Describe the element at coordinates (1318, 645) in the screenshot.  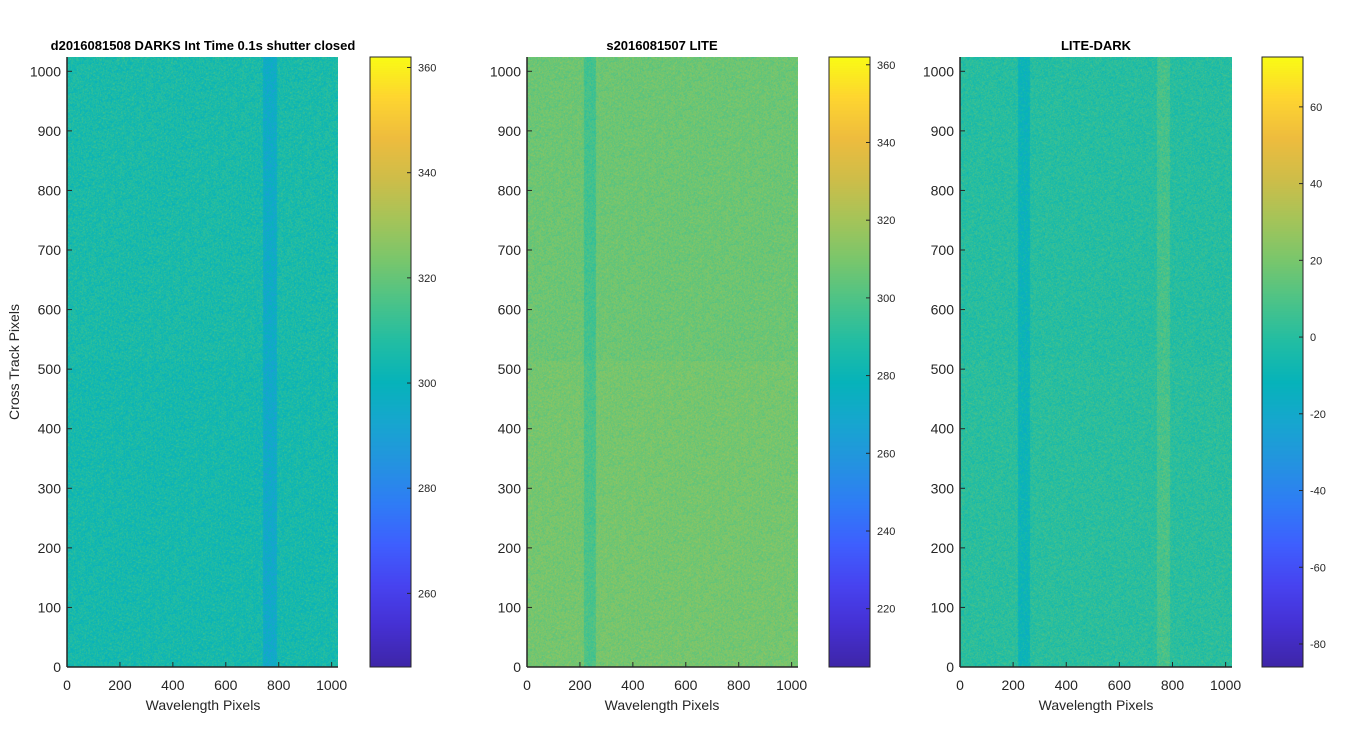
I see `colorbar-tick-label: -80` at that location.